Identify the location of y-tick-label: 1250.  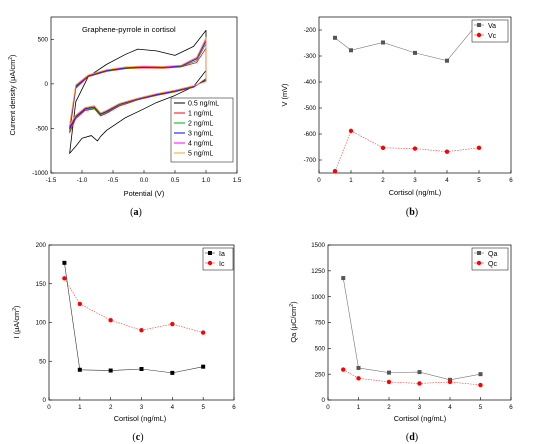
(318, 271).